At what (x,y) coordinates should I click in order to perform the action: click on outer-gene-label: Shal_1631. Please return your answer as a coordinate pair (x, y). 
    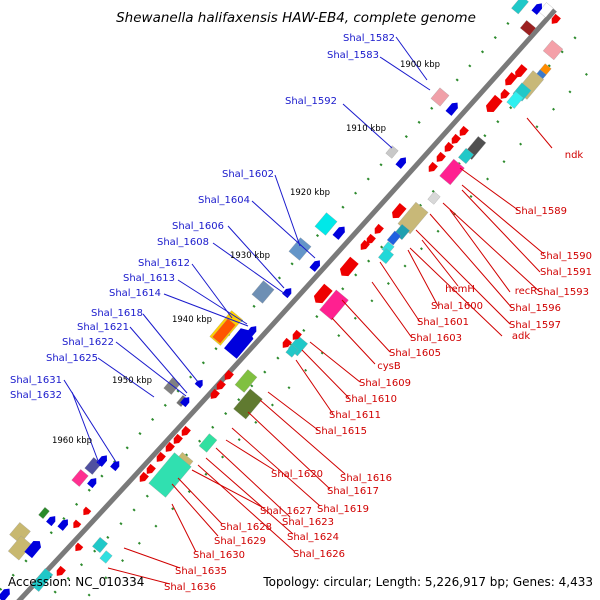
    Looking at the image, I should click on (36, 380).